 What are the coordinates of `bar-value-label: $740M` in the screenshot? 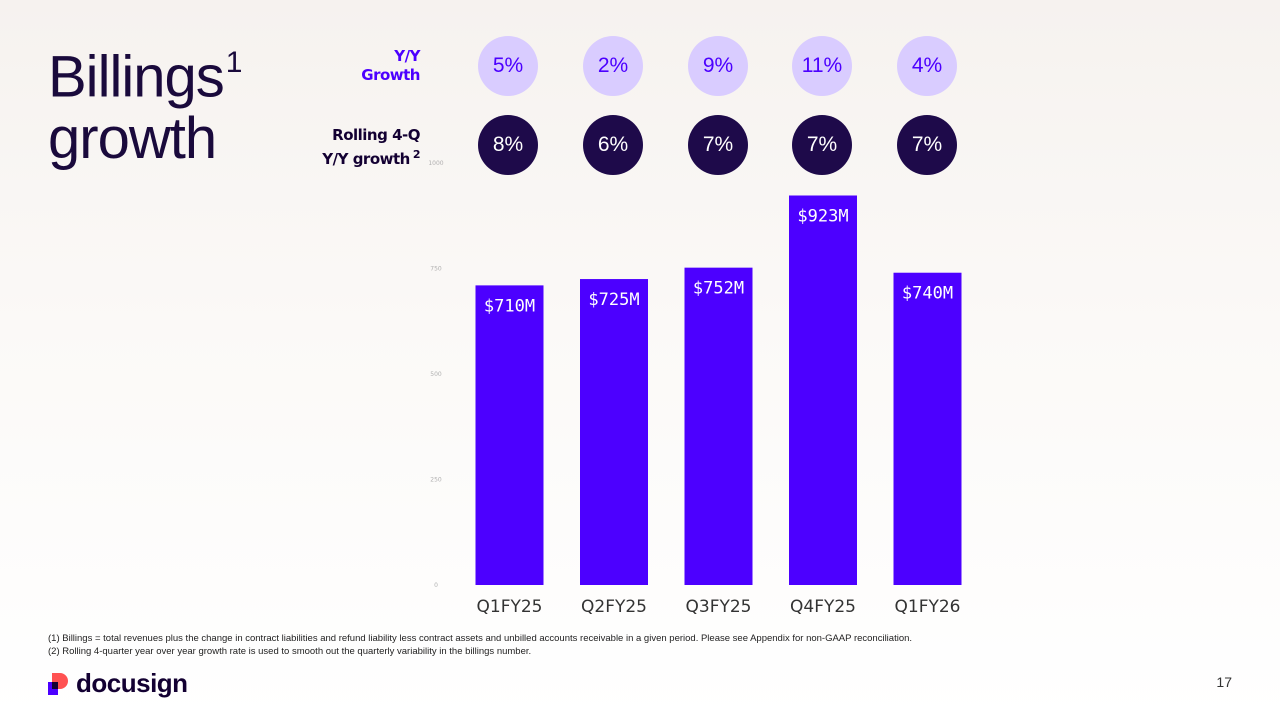 It's located at (927, 294).